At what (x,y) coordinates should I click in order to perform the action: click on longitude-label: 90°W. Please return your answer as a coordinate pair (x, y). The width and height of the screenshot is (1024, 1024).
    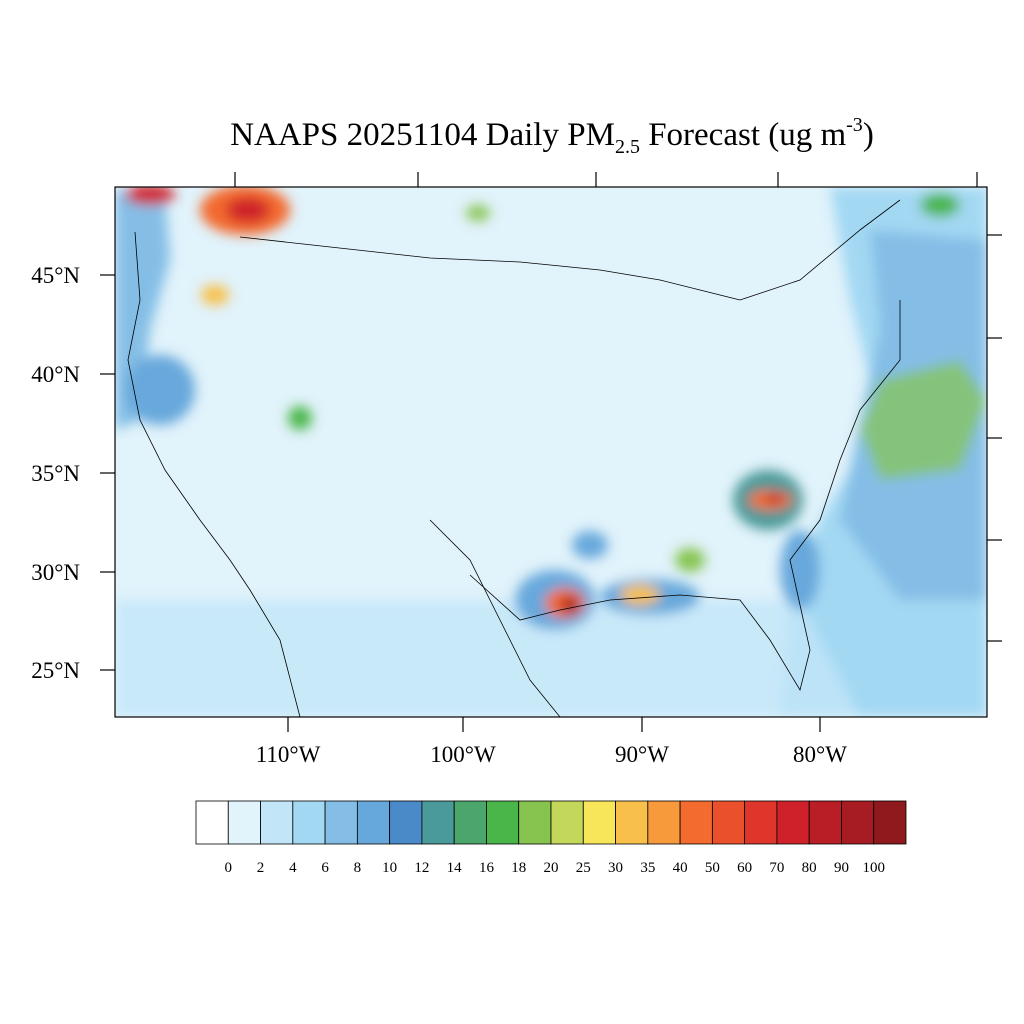
    Looking at the image, I should click on (642, 754).